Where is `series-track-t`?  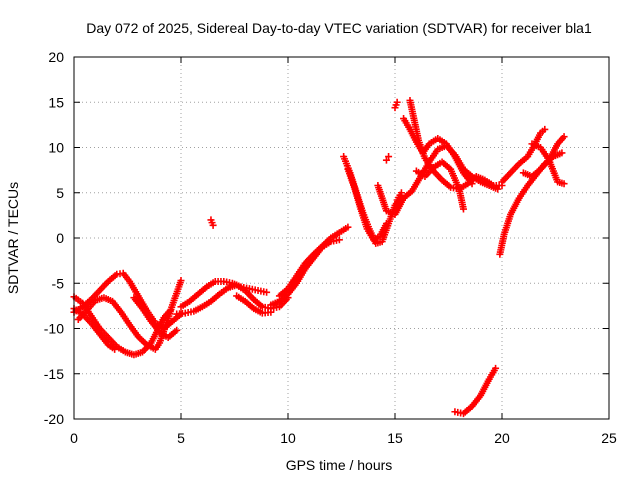 series-track-t is located at coordinates (523, 155).